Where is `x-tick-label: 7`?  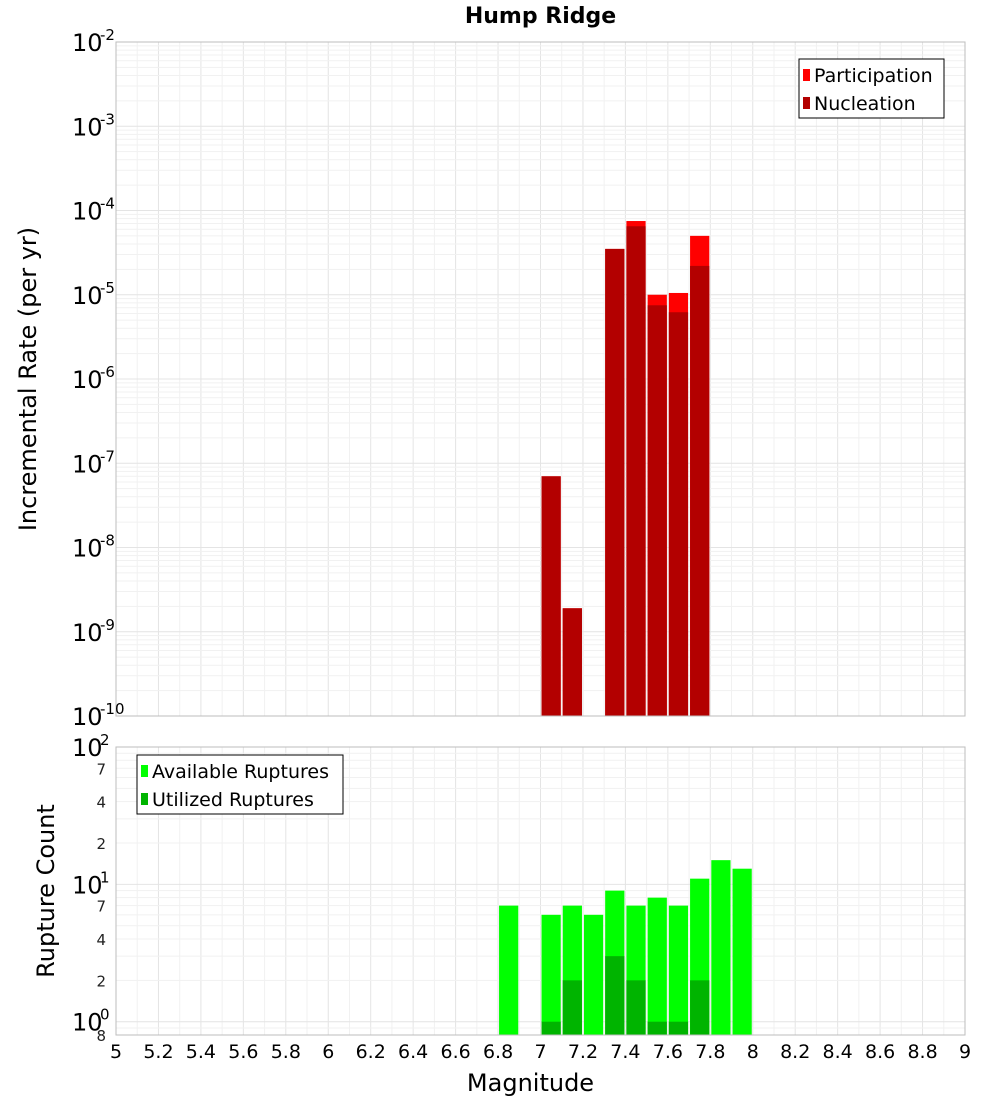 x-tick-label: 7 is located at coordinates (540, 1052).